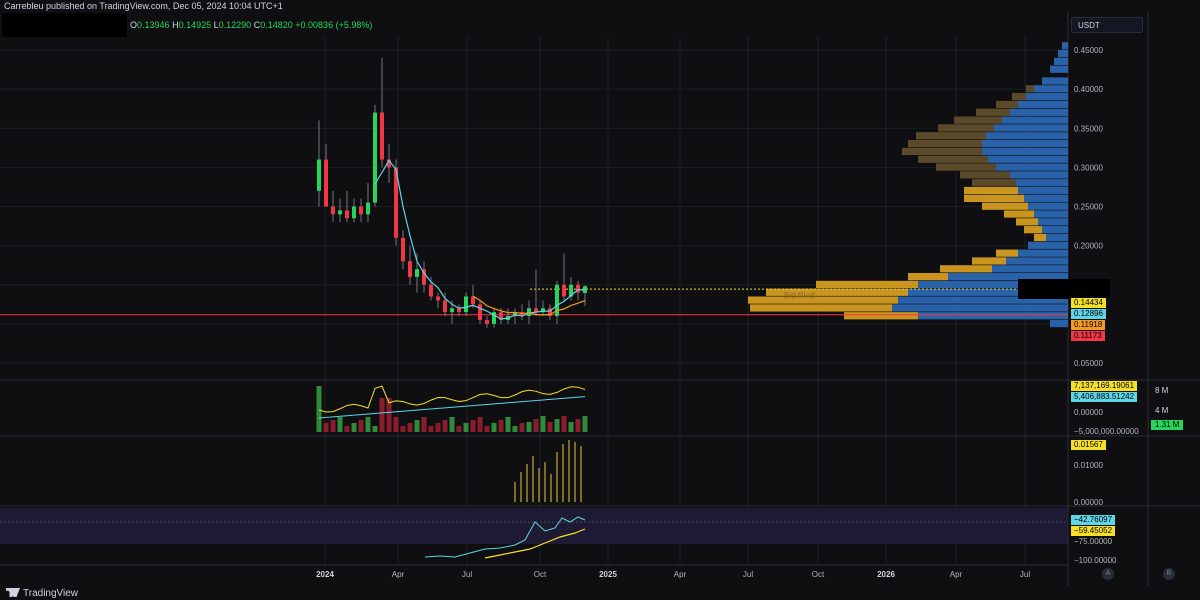 Image resolution: width=1200 pixels, height=600 pixels. I want to click on auto-scale-button: A, so click(1108, 574).